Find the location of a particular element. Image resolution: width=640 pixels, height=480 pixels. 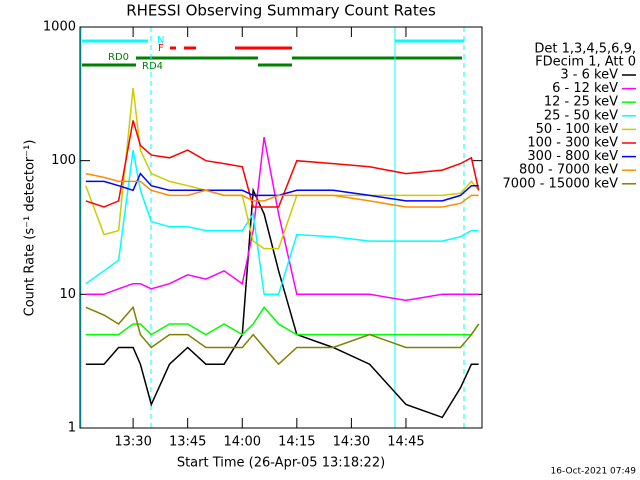

footer: 16-Oct-2021 07:49 is located at coordinates (594, 472).